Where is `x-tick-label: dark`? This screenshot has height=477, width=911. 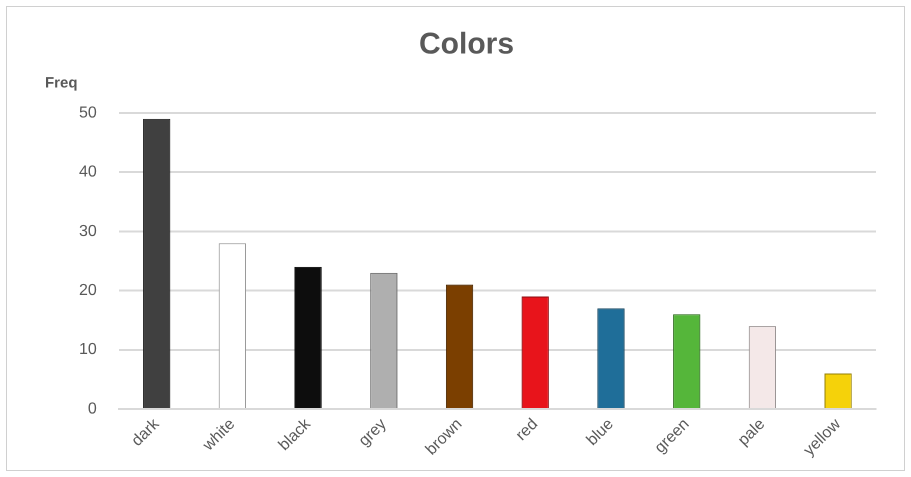
x-tick-label: dark is located at coordinates (146, 432).